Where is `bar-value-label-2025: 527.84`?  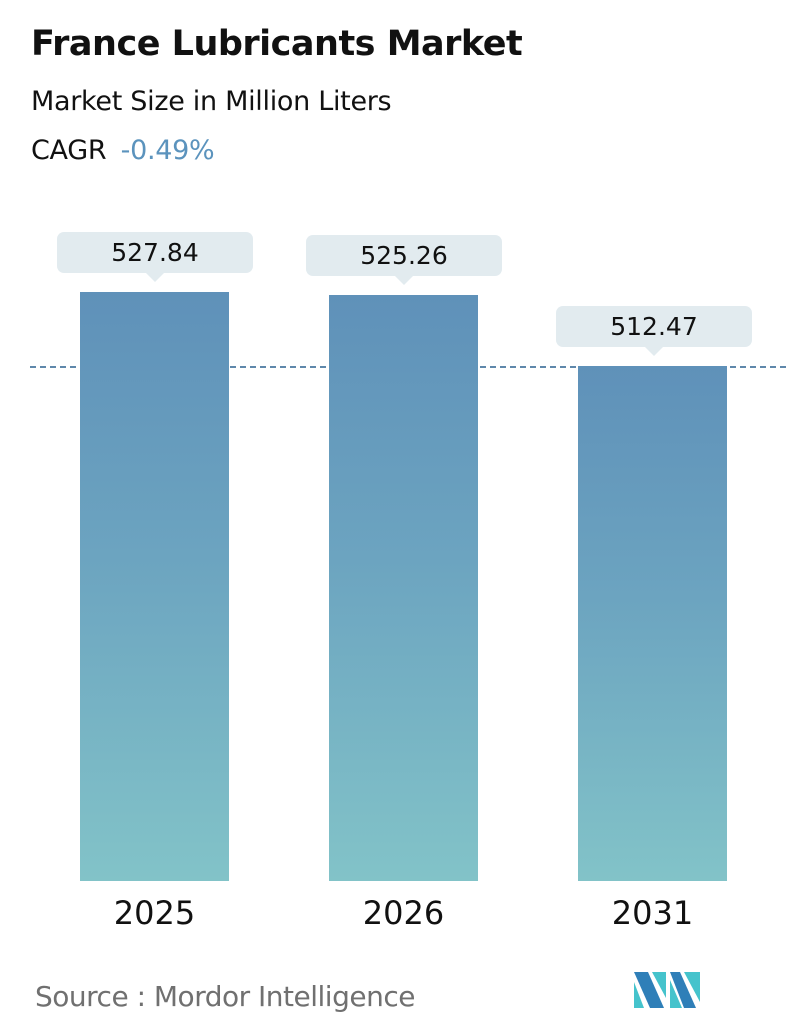 bar-value-label-2025: 527.84 is located at coordinates (155, 257).